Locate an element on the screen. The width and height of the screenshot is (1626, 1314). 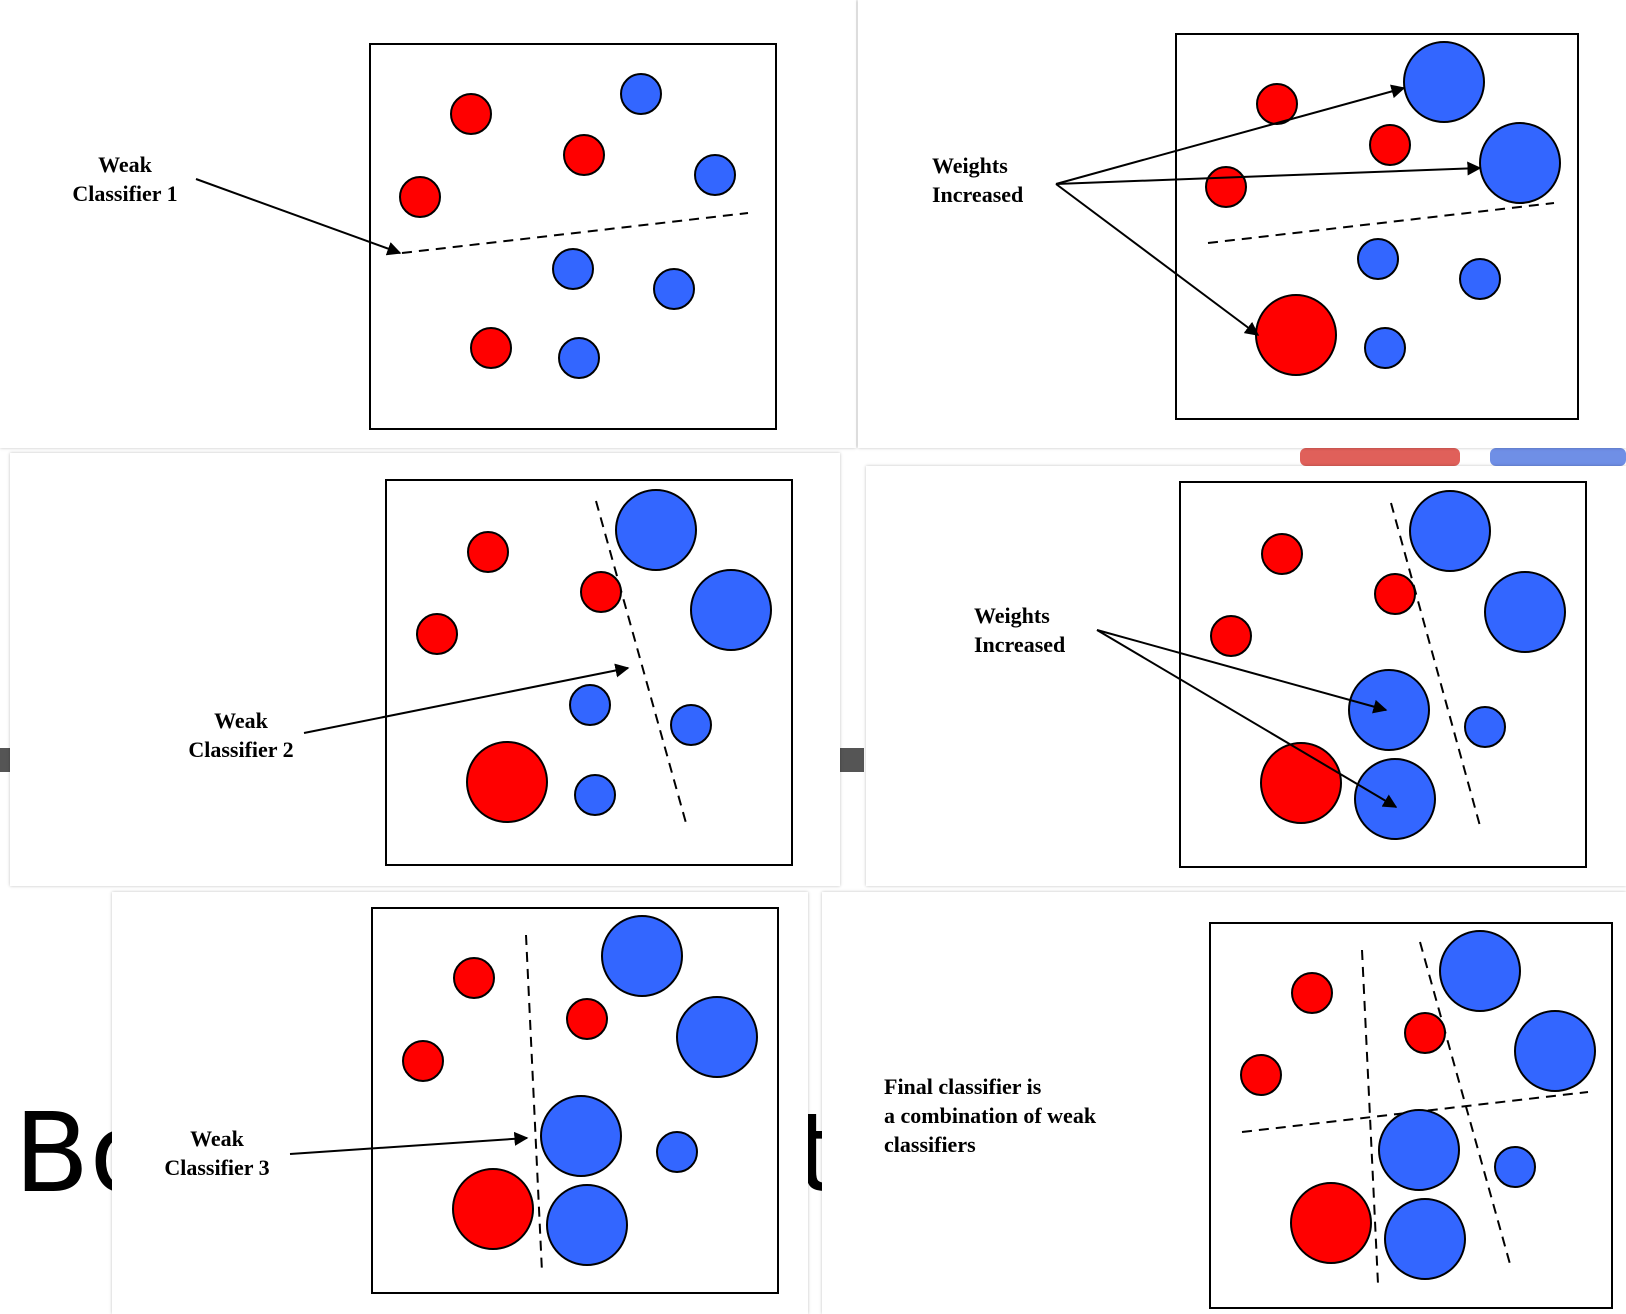
panel-3-diagram is located at coordinates (548, 672).